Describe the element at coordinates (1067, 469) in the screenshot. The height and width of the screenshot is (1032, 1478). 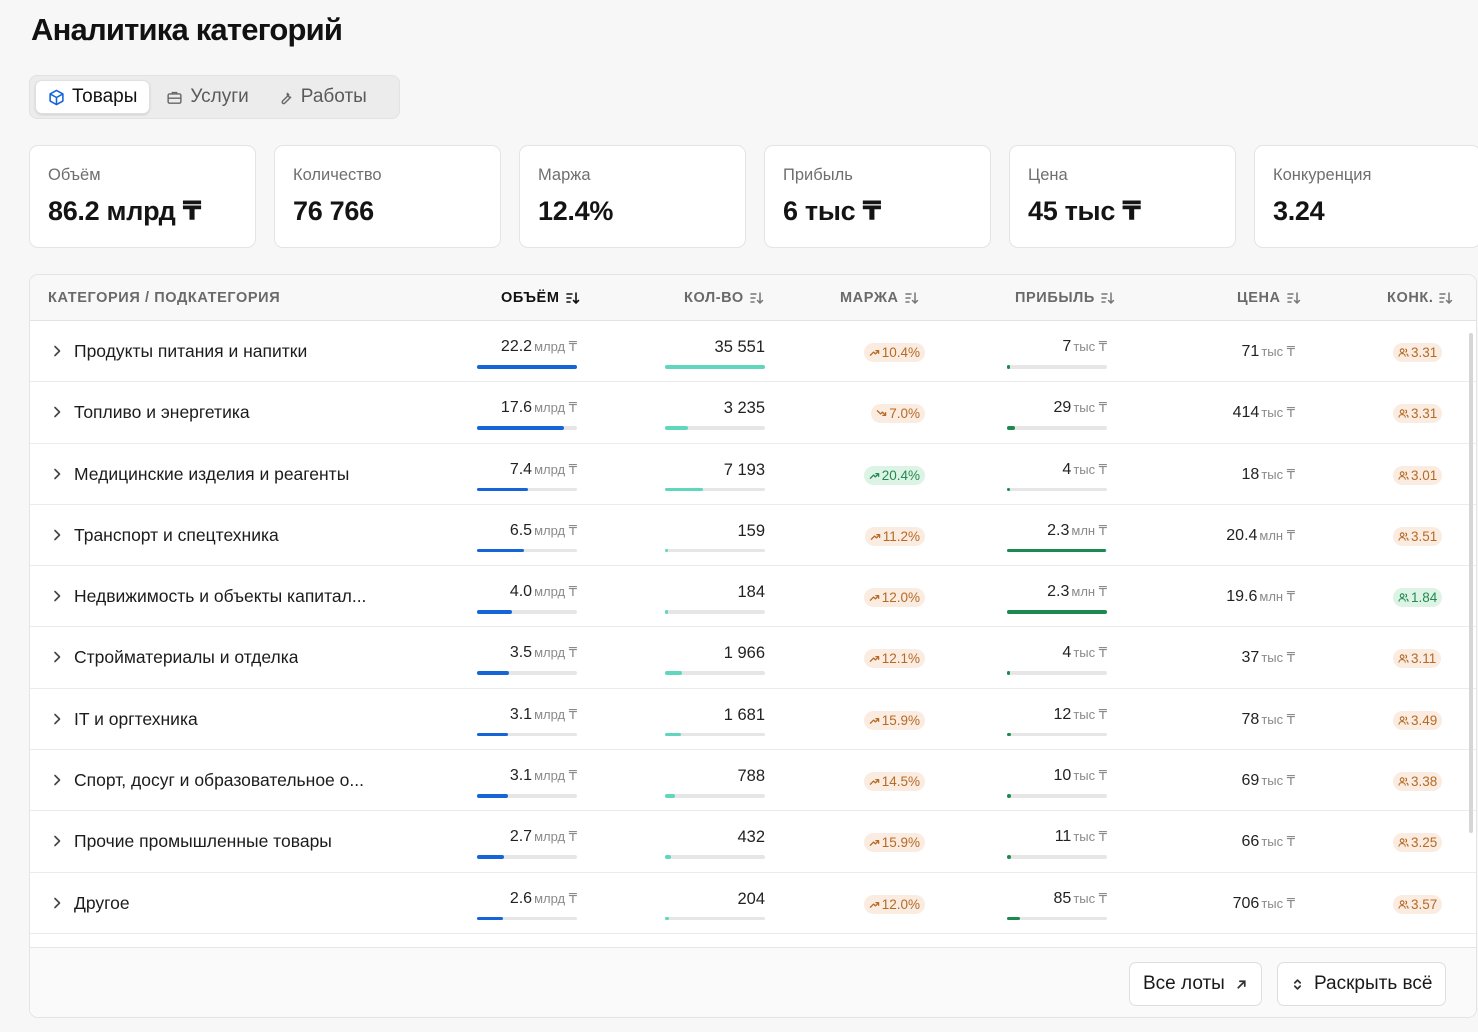
I see `profit-number: 4` at that location.